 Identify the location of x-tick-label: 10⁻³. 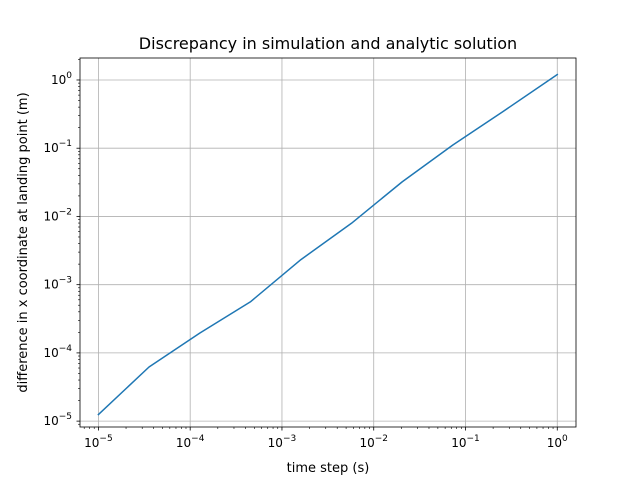
(282, 442).